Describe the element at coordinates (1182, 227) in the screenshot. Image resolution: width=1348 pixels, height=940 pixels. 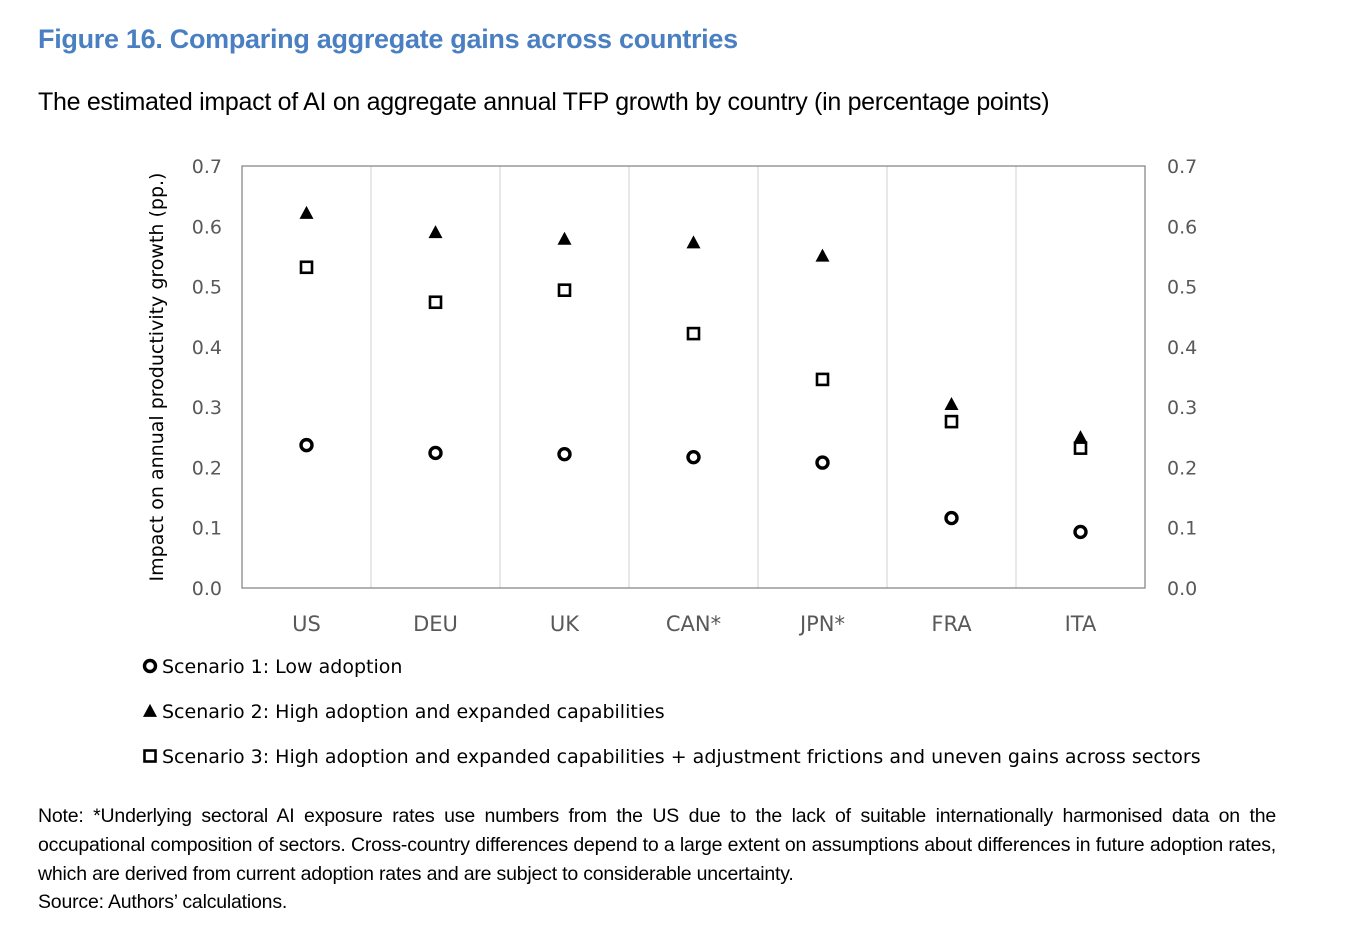
I see `y-tick-label-right: 0.6` at that location.